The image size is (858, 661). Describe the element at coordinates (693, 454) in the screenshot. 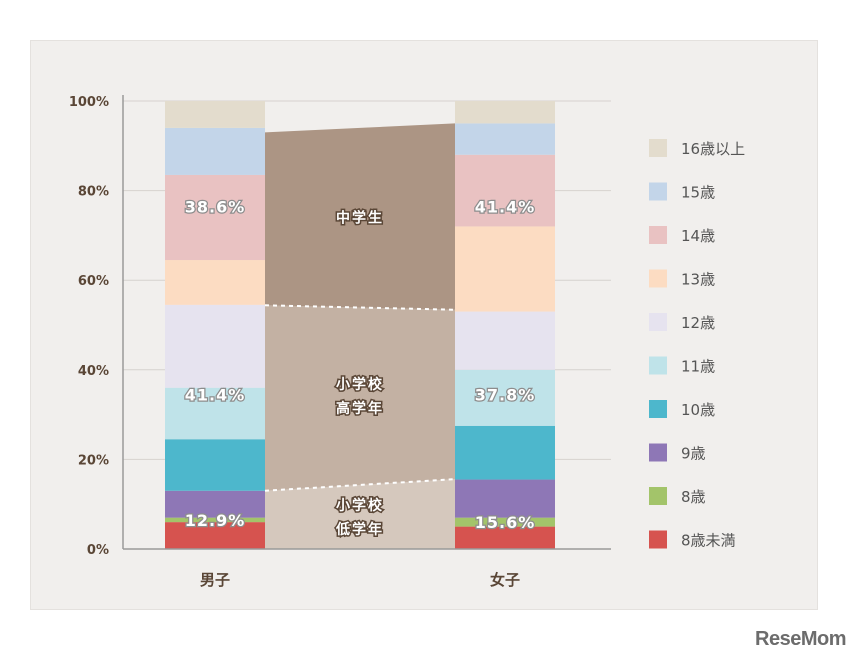

I see `legend-label: 9歳` at that location.